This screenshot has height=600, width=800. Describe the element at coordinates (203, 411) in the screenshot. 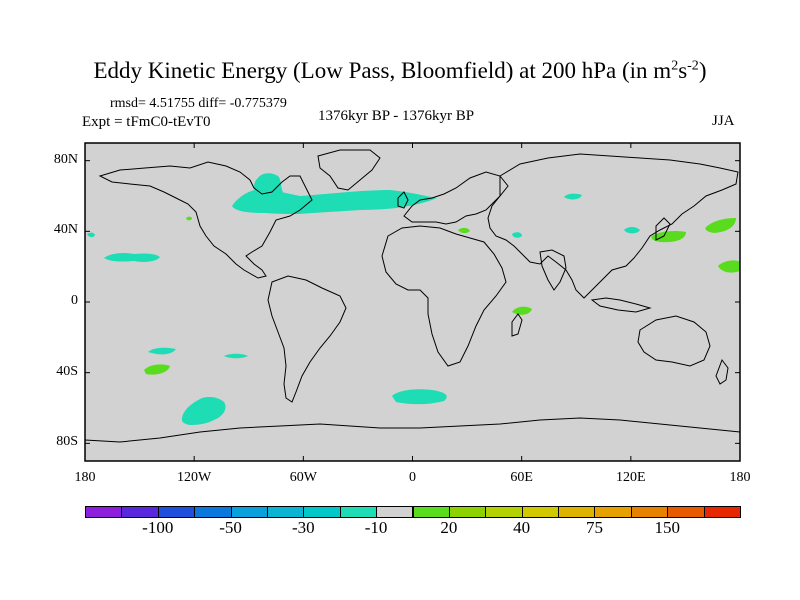

I see `anomaly-southern-ocean-blob` at that location.